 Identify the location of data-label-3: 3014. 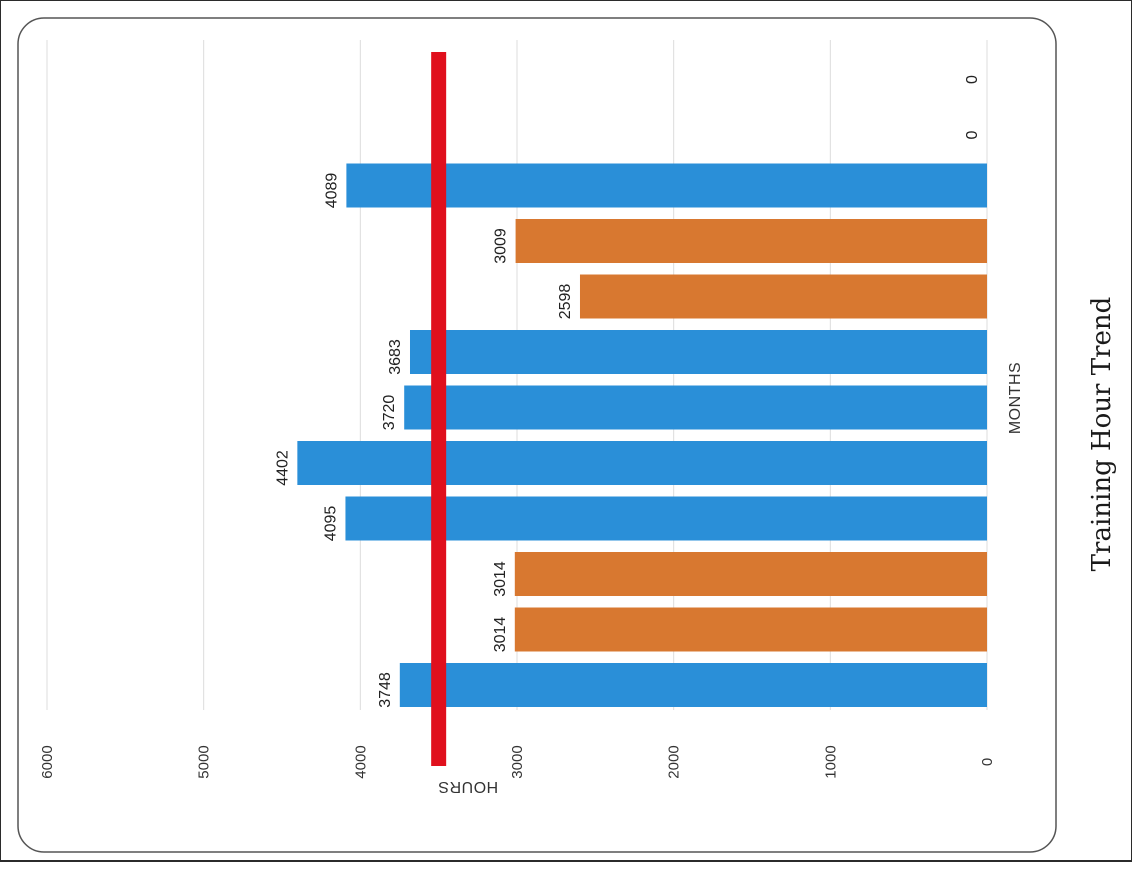
(500, 579).